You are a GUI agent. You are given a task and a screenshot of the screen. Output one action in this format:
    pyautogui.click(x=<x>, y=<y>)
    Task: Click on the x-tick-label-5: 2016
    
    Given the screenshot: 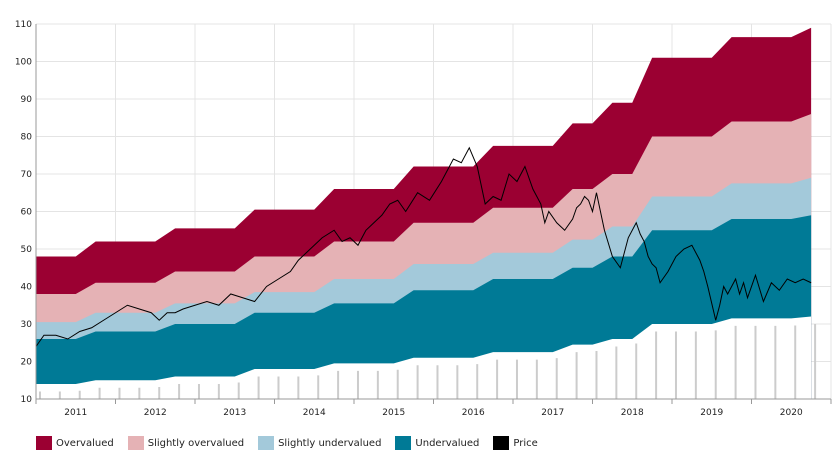 What is the action you would take?
    pyautogui.click(x=473, y=413)
    